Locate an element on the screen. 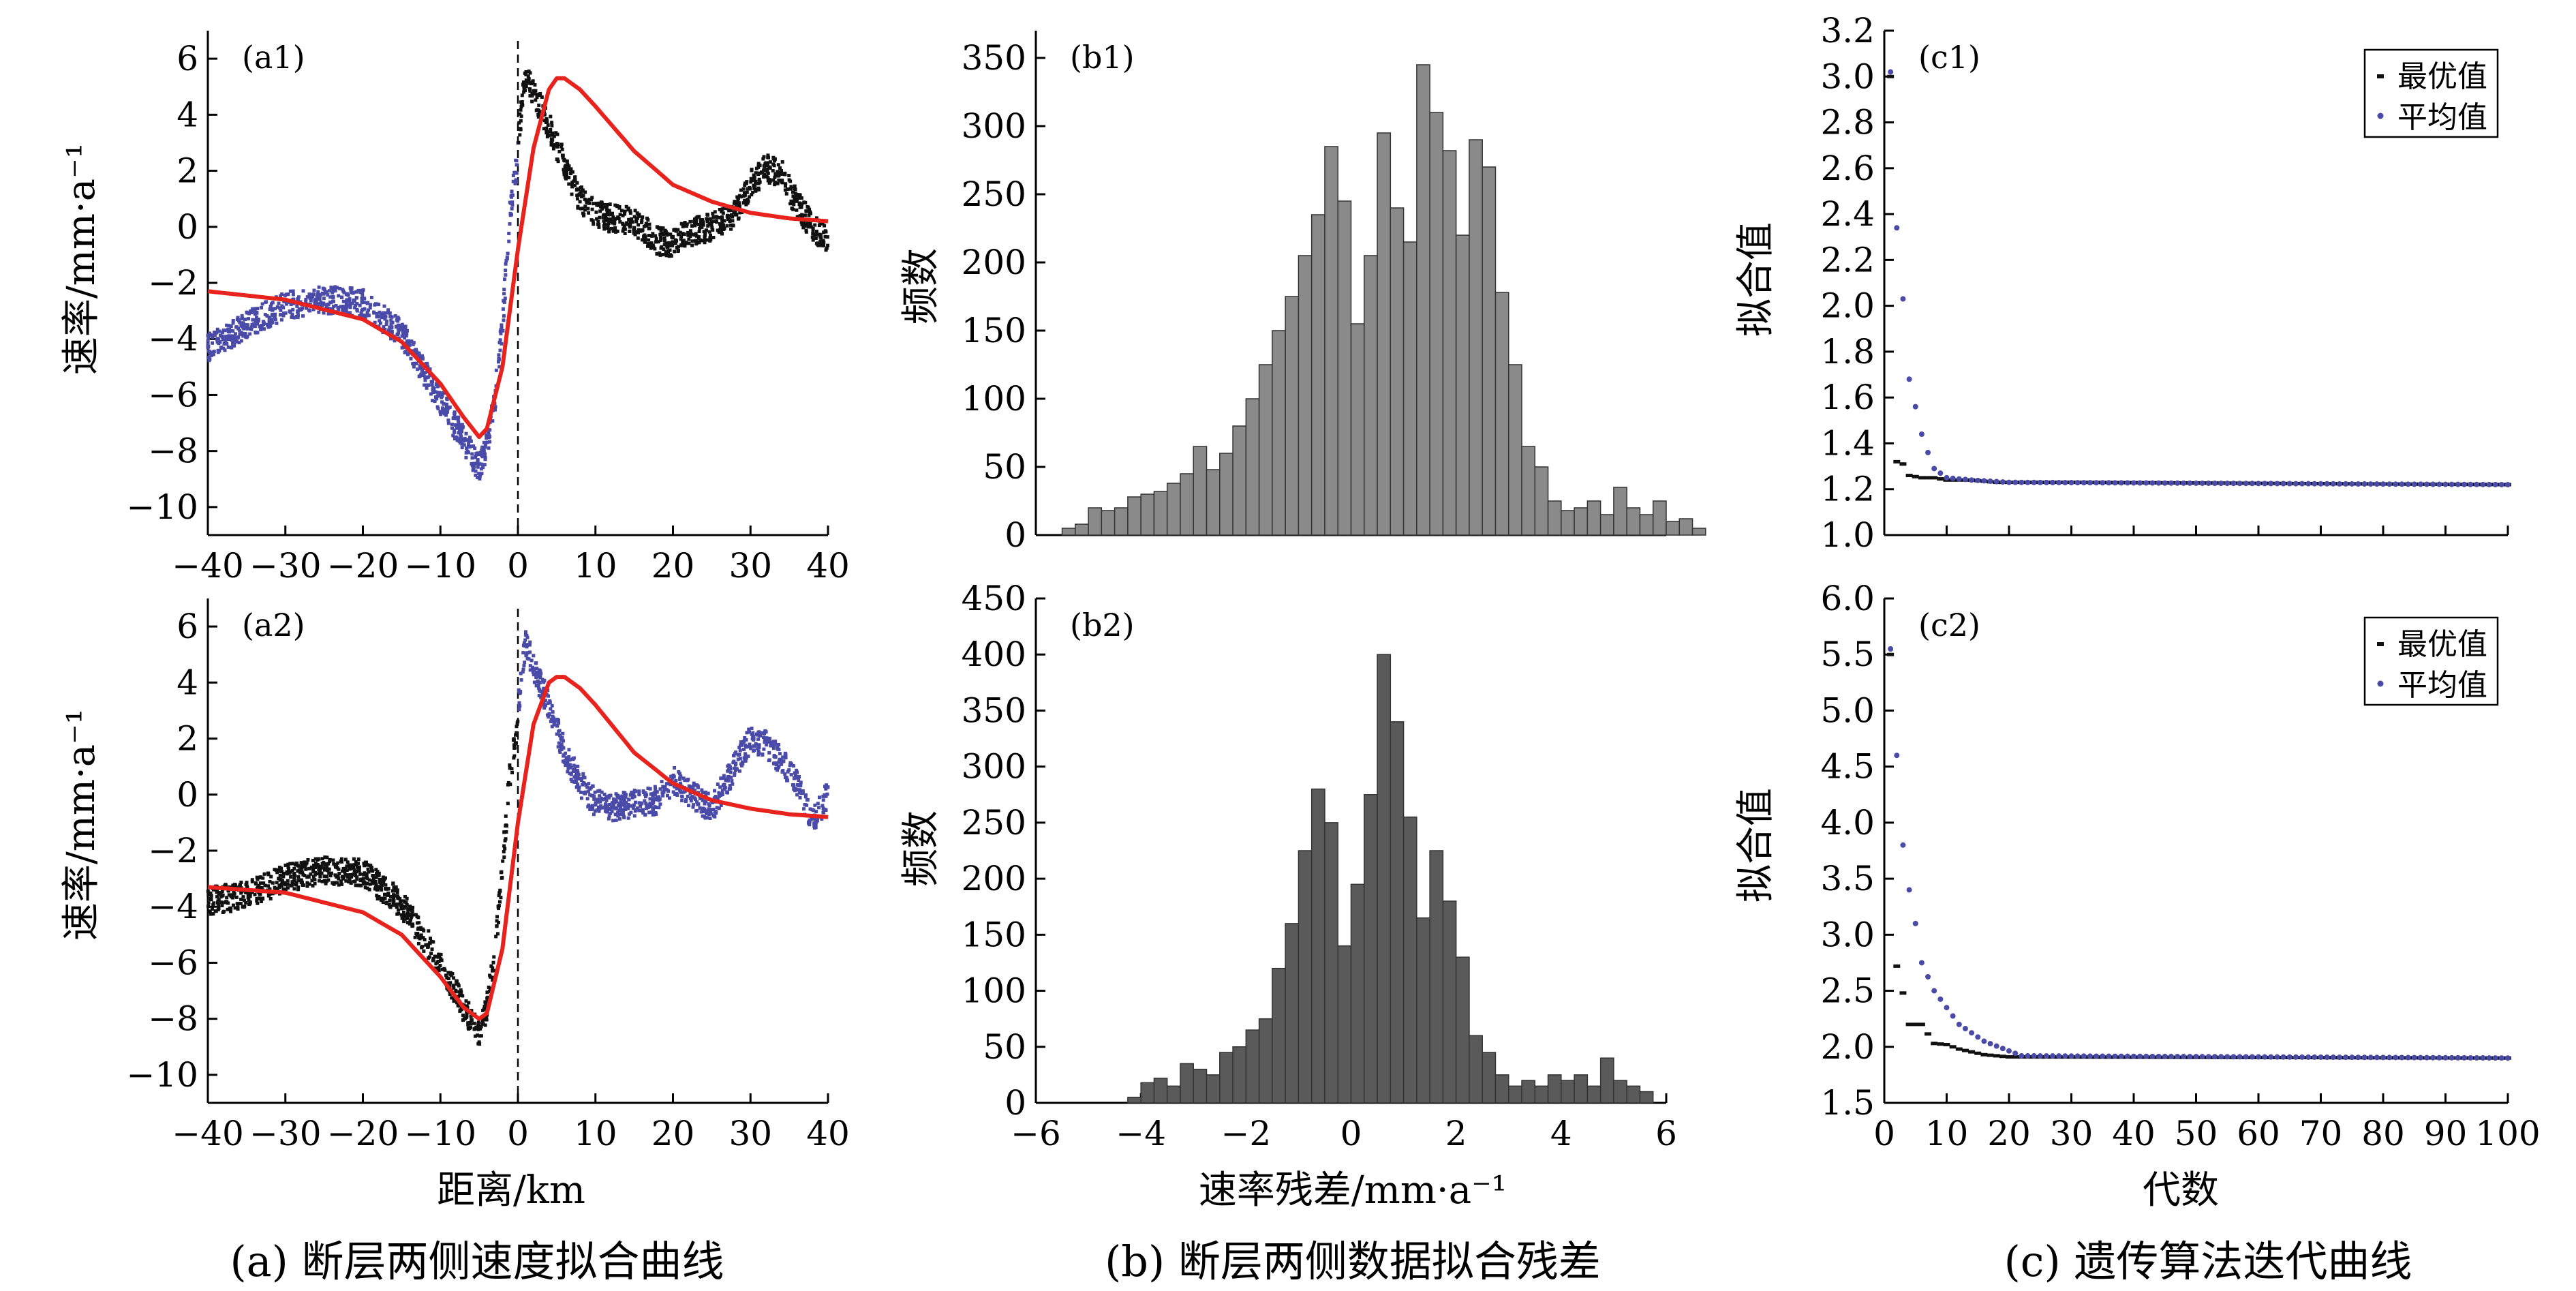 This screenshot has height=1291, width=2576. panel-tag-a1: (a1) is located at coordinates (273, 57).